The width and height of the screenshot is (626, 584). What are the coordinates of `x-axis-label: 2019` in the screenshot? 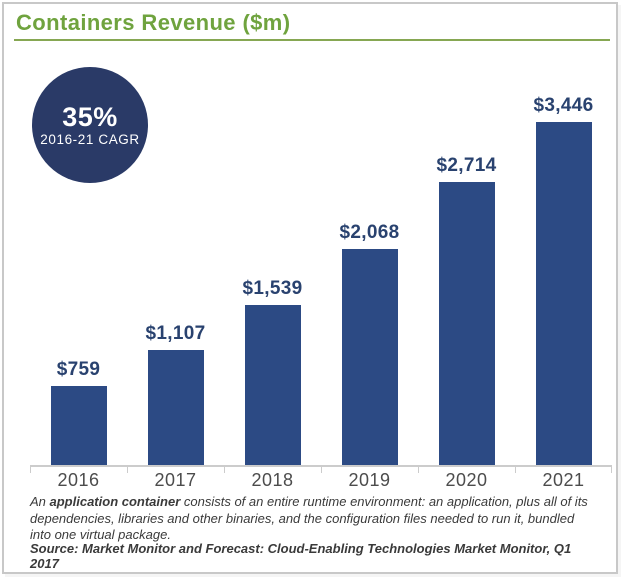 It's located at (369, 480).